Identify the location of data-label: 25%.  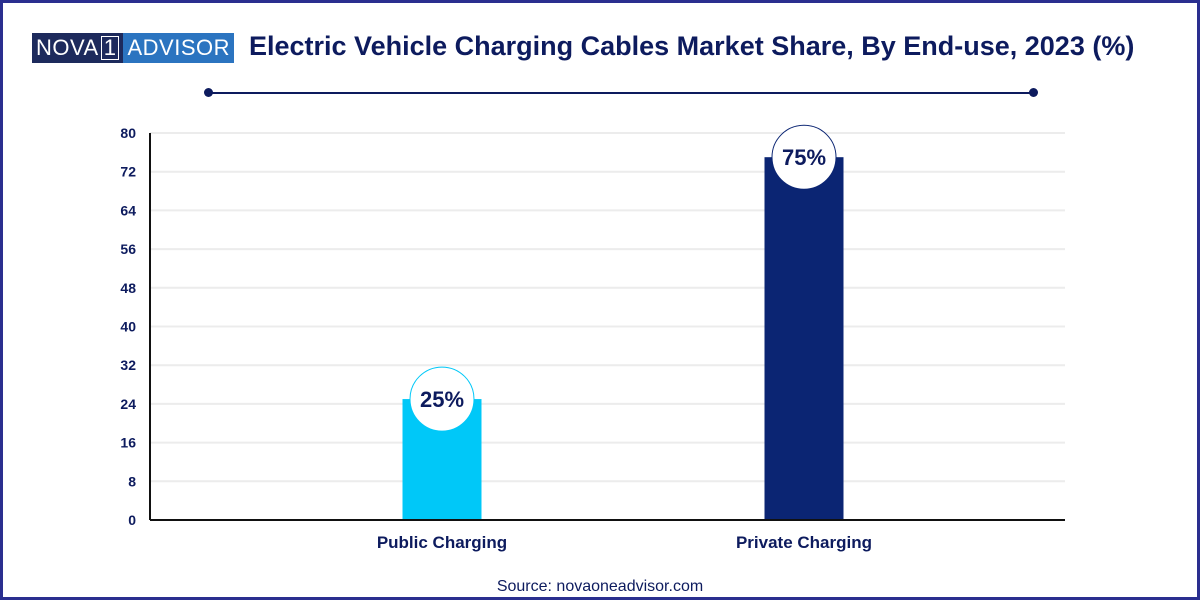
(442, 399).